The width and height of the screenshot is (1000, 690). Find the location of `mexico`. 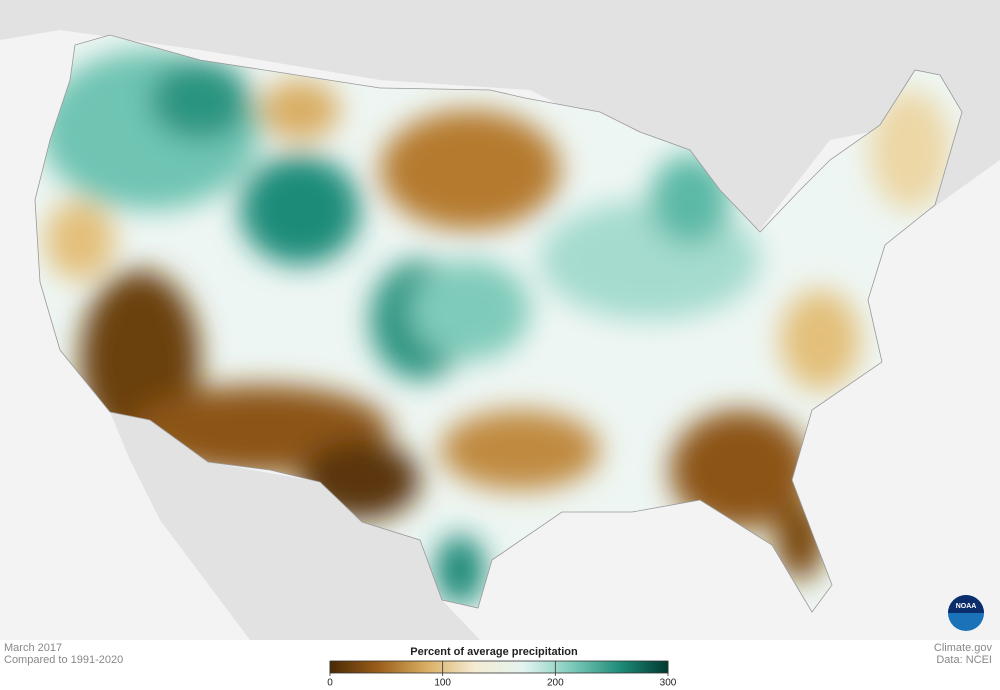

mexico is located at coordinates (295, 526).